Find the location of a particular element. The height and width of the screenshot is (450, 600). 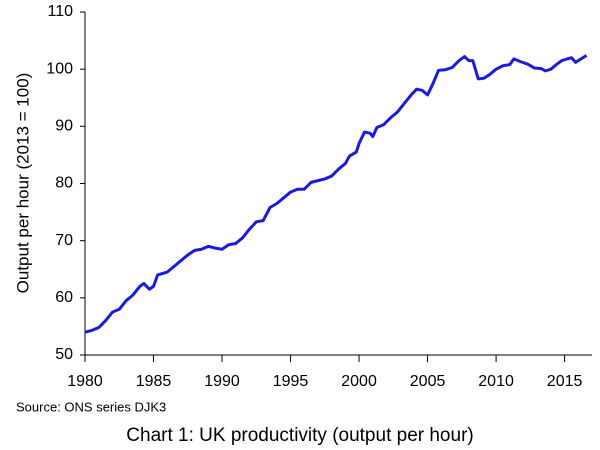

y-tick-label: 70 is located at coordinates (64, 240).